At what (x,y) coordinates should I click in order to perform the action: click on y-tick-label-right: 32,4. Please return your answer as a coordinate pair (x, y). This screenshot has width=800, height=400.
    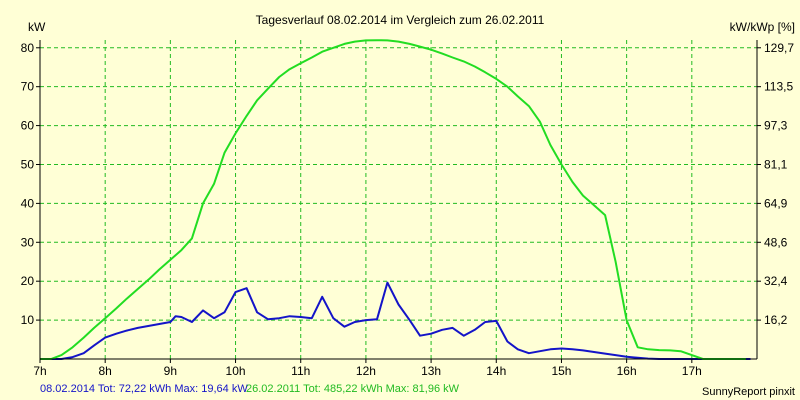
    Looking at the image, I should click on (776, 281).